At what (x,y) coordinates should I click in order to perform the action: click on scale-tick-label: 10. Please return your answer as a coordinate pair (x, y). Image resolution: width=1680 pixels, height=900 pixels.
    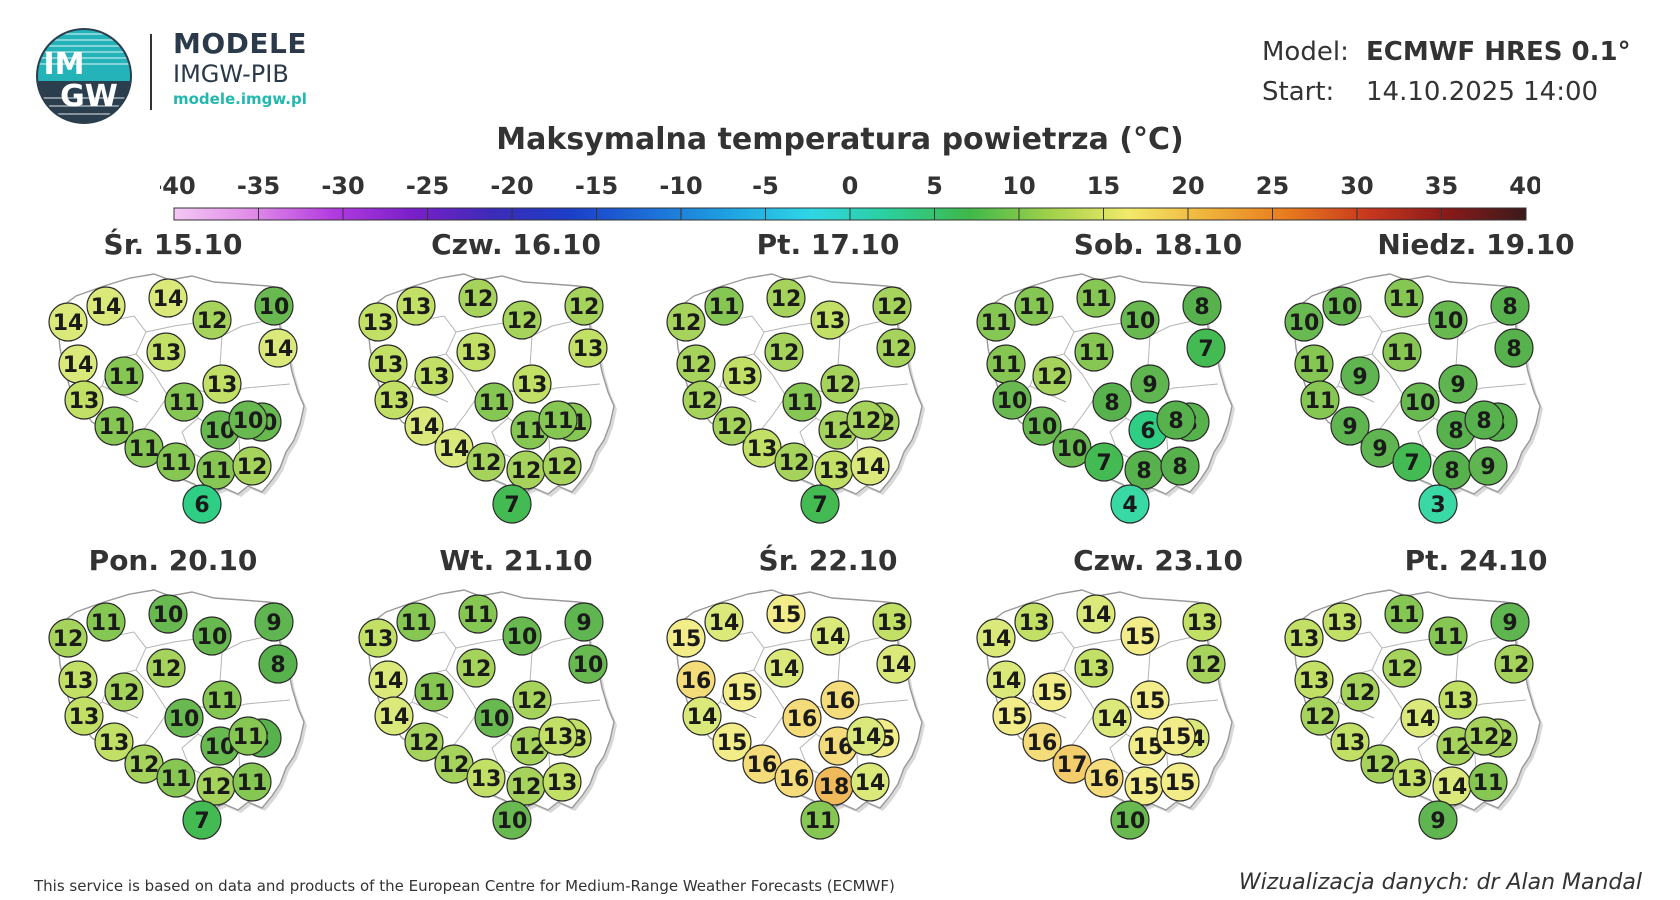
    Looking at the image, I should click on (1018, 187).